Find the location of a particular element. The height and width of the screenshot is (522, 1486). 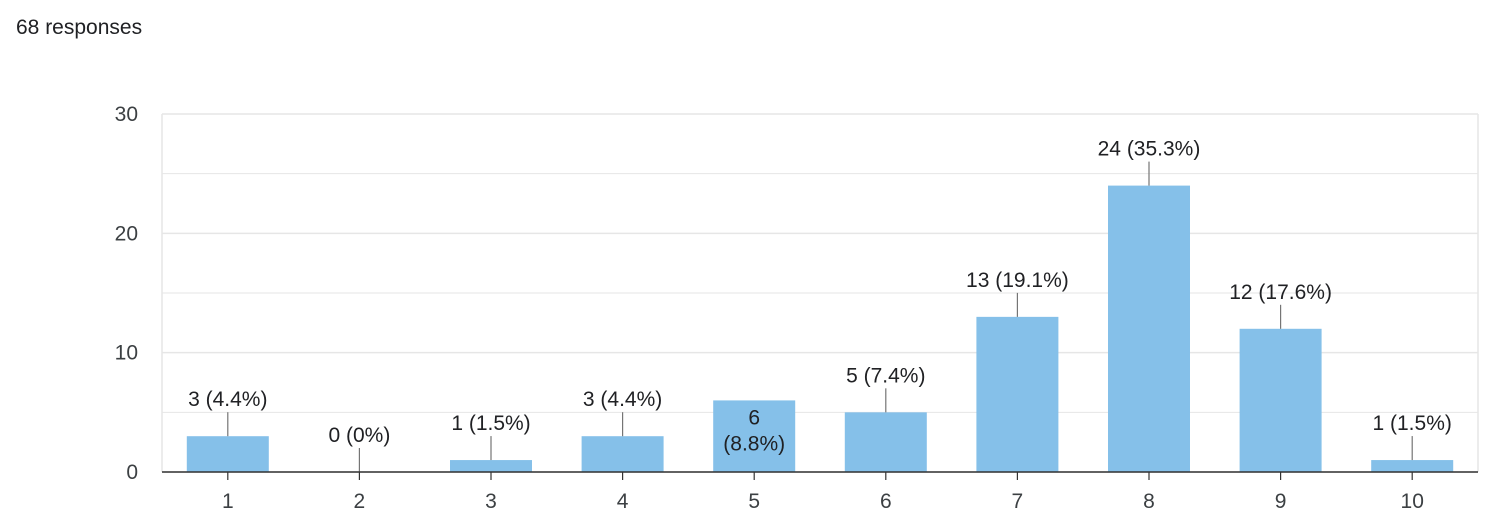

x-tick-label: 4 is located at coordinates (623, 501).